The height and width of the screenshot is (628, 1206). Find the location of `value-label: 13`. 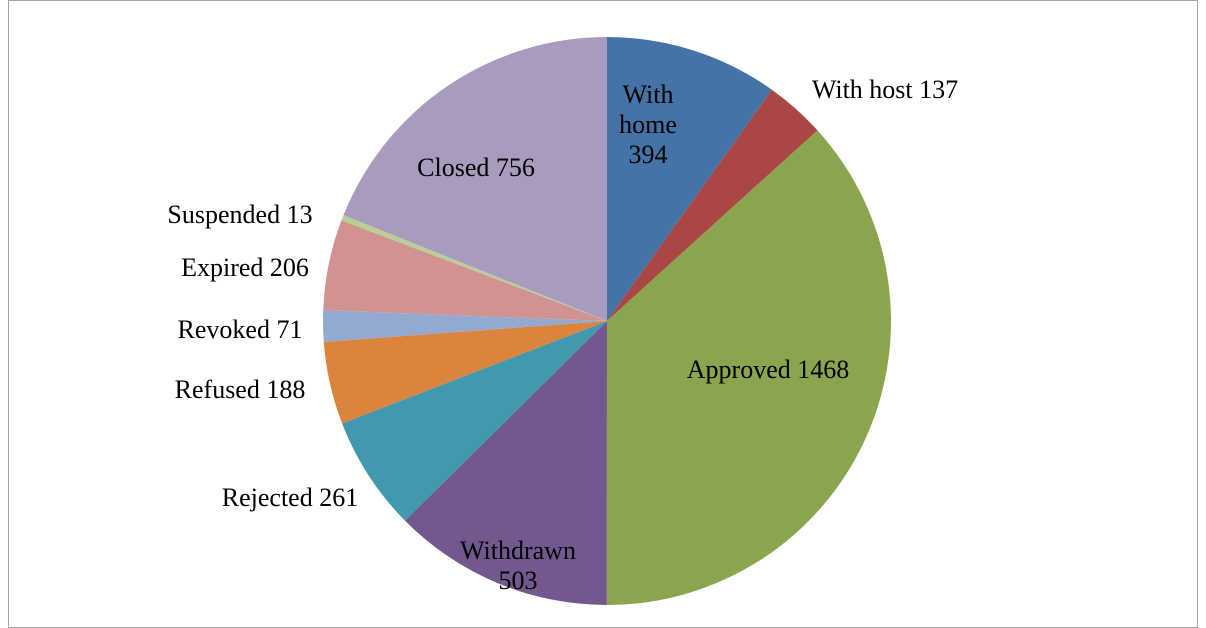

value-label: 13 is located at coordinates (299, 214).